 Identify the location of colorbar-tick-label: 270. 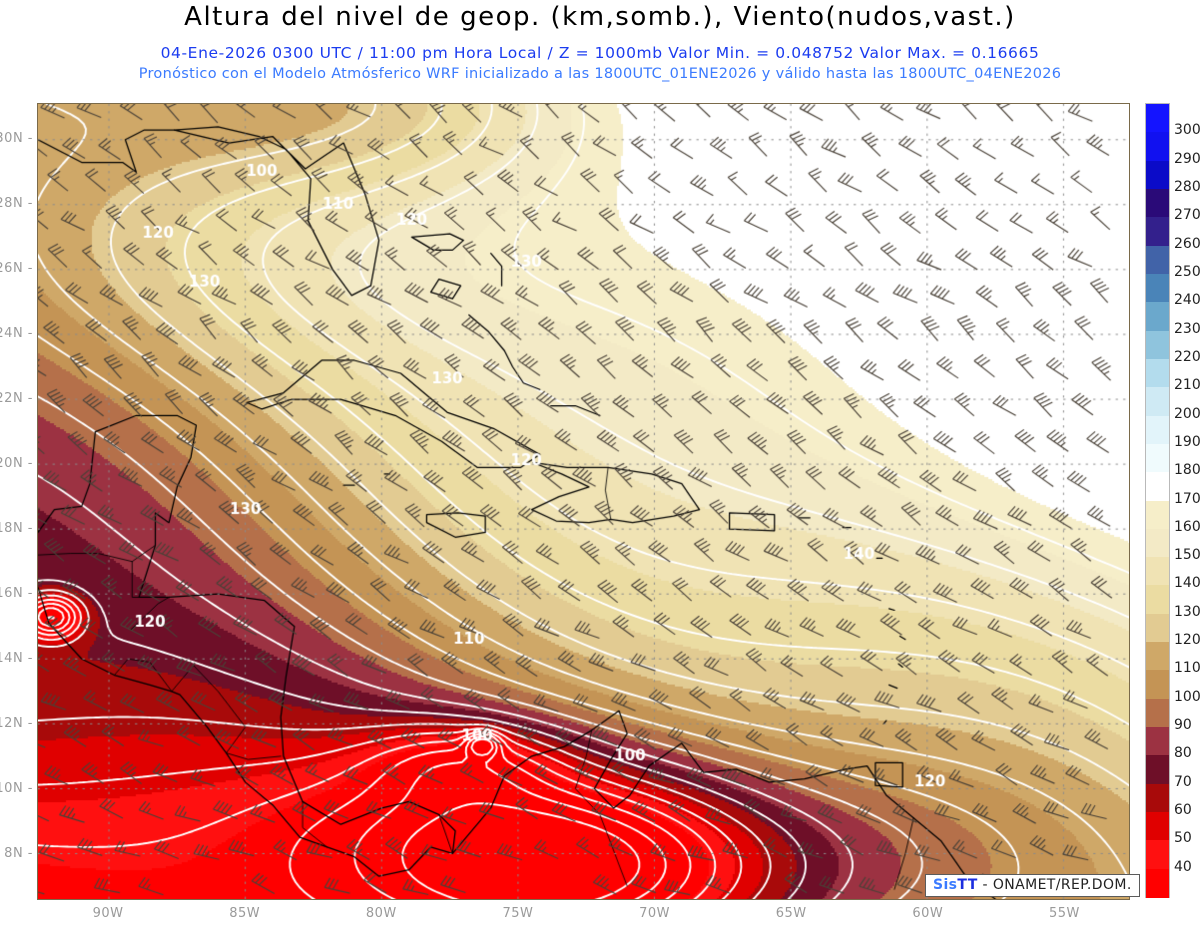
(1187, 215).